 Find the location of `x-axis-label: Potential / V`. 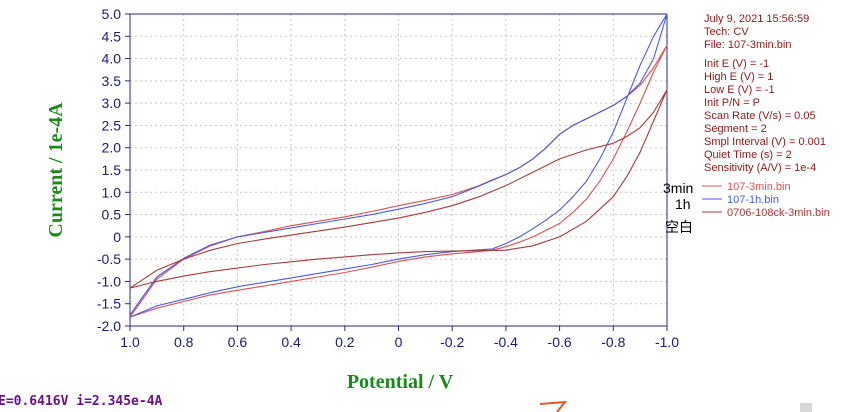

x-axis-label: Potential / V is located at coordinates (400, 382).